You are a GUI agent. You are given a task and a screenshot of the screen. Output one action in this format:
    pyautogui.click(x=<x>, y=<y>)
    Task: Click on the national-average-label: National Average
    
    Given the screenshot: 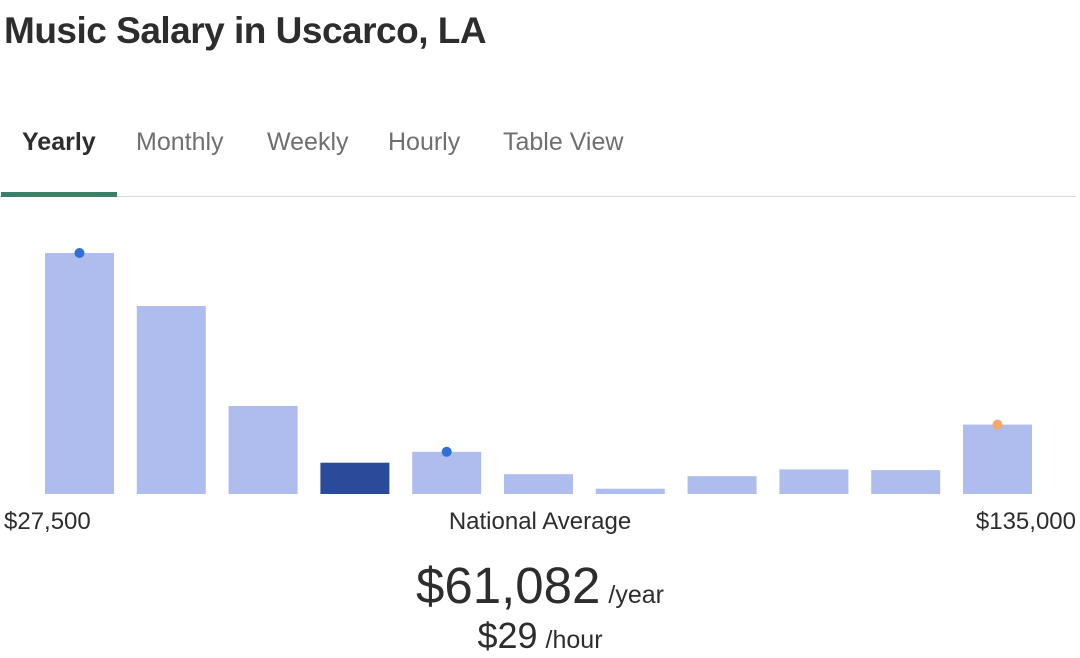 What is the action you would take?
    pyautogui.click(x=540, y=521)
    